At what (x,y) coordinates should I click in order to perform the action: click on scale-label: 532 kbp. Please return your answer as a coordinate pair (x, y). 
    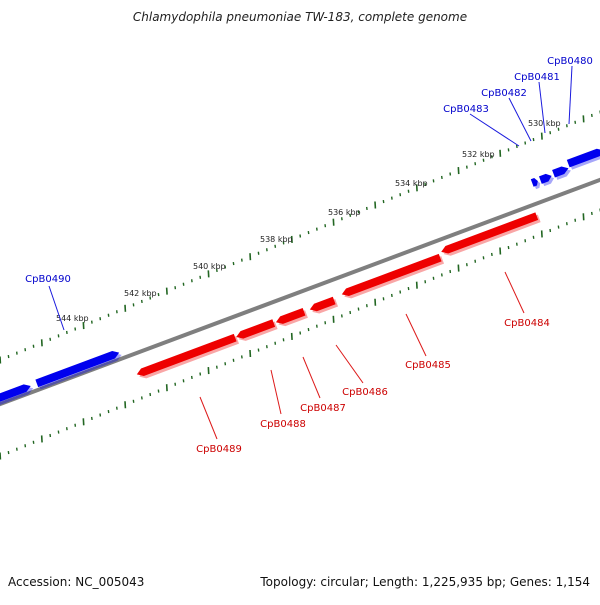
    Looking at the image, I should click on (478, 154).